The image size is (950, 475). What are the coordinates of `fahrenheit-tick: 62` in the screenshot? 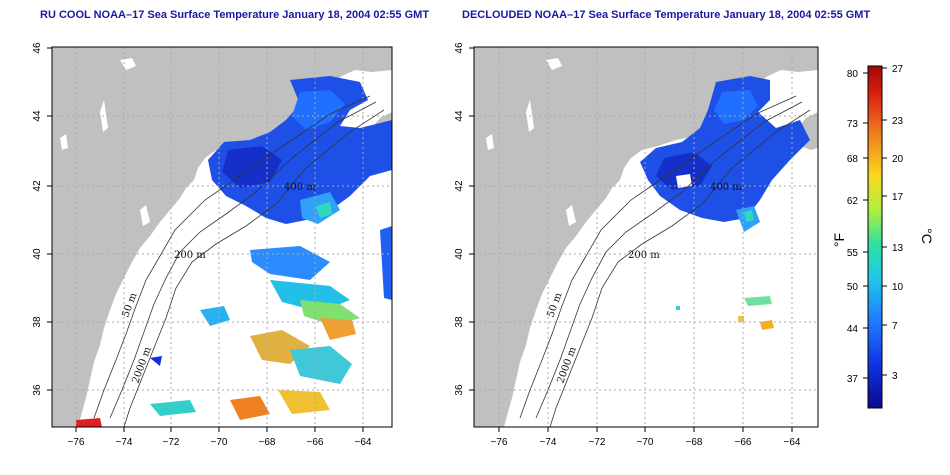 It's located at (853, 201).